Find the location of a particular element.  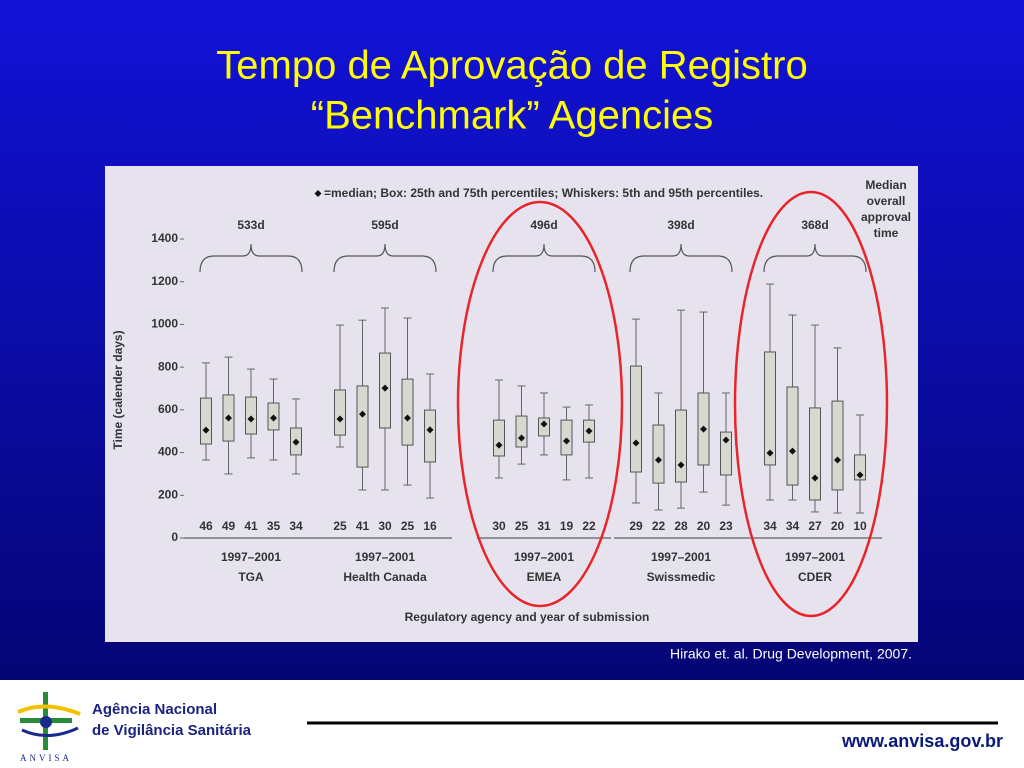

median-note: Median is located at coordinates (885, 185).